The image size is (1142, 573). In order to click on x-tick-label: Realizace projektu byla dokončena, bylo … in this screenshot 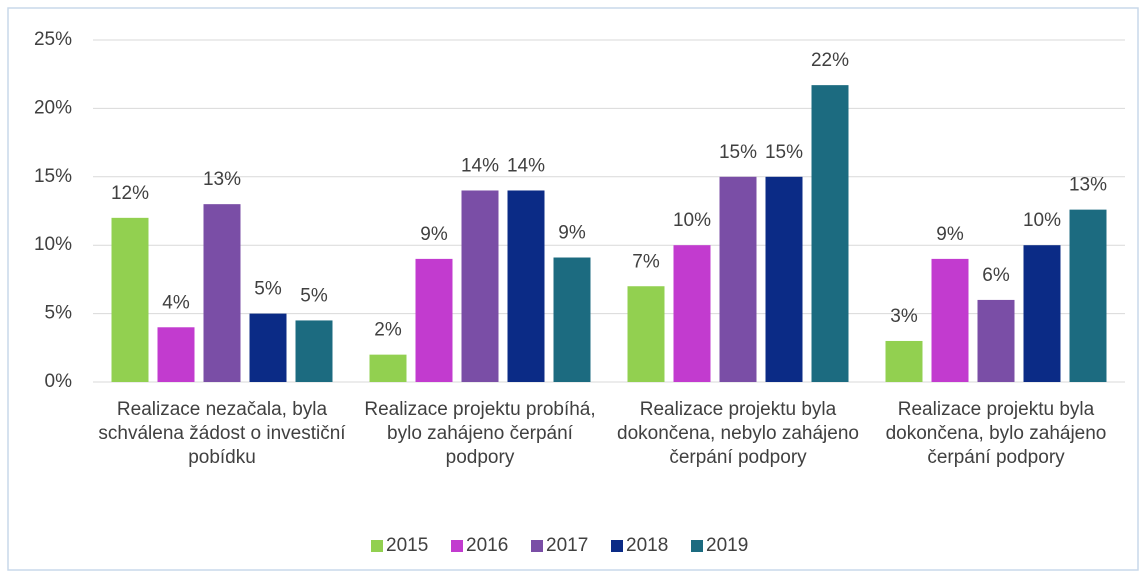, I will do `click(996, 433)`.